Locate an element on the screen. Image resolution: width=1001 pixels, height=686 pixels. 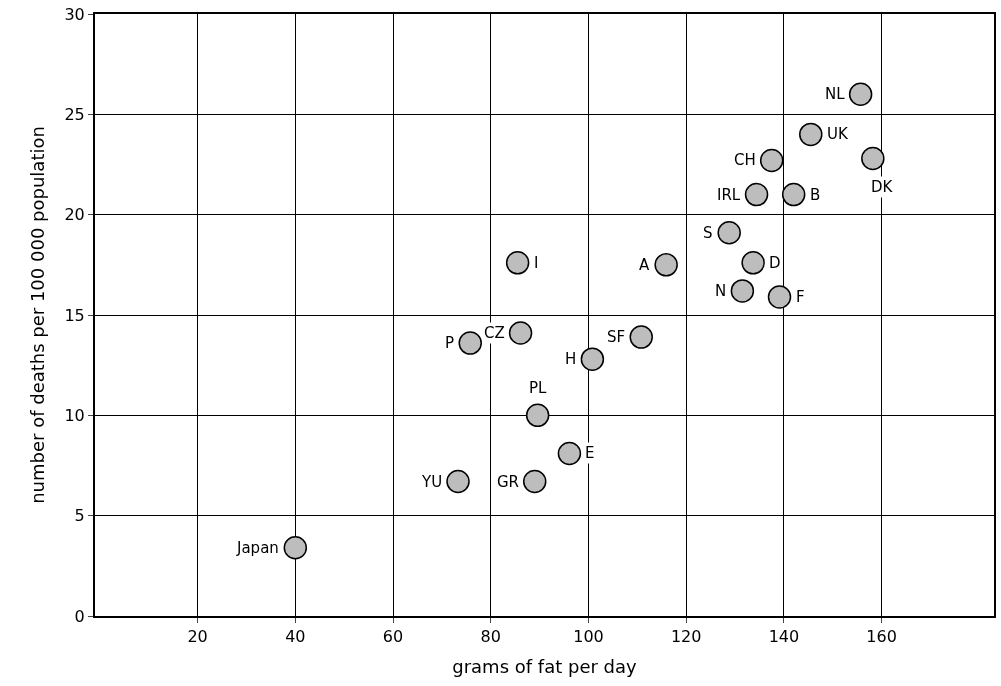
y-tick-label: 25 is located at coordinates (74, 114).